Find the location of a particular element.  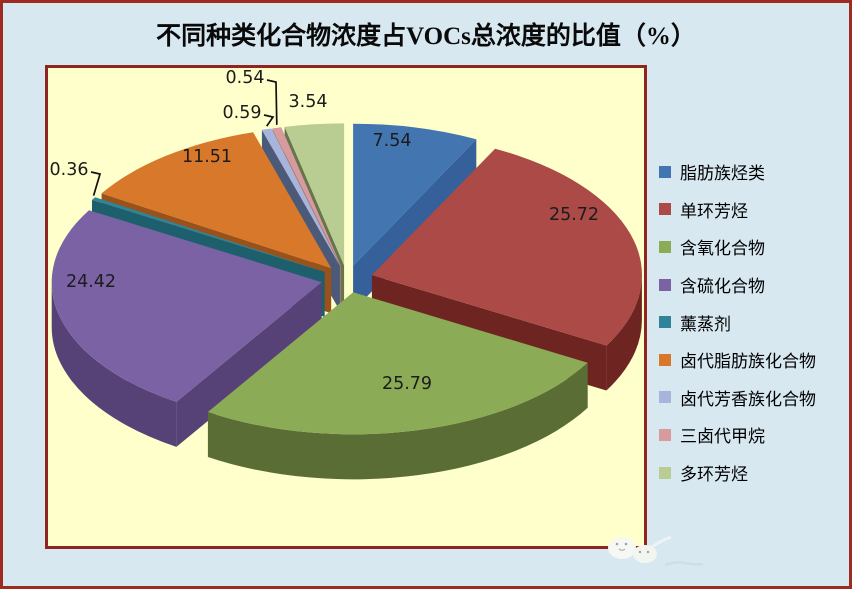

legend-label: 多环芳烃 is located at coordinates (714, 475).